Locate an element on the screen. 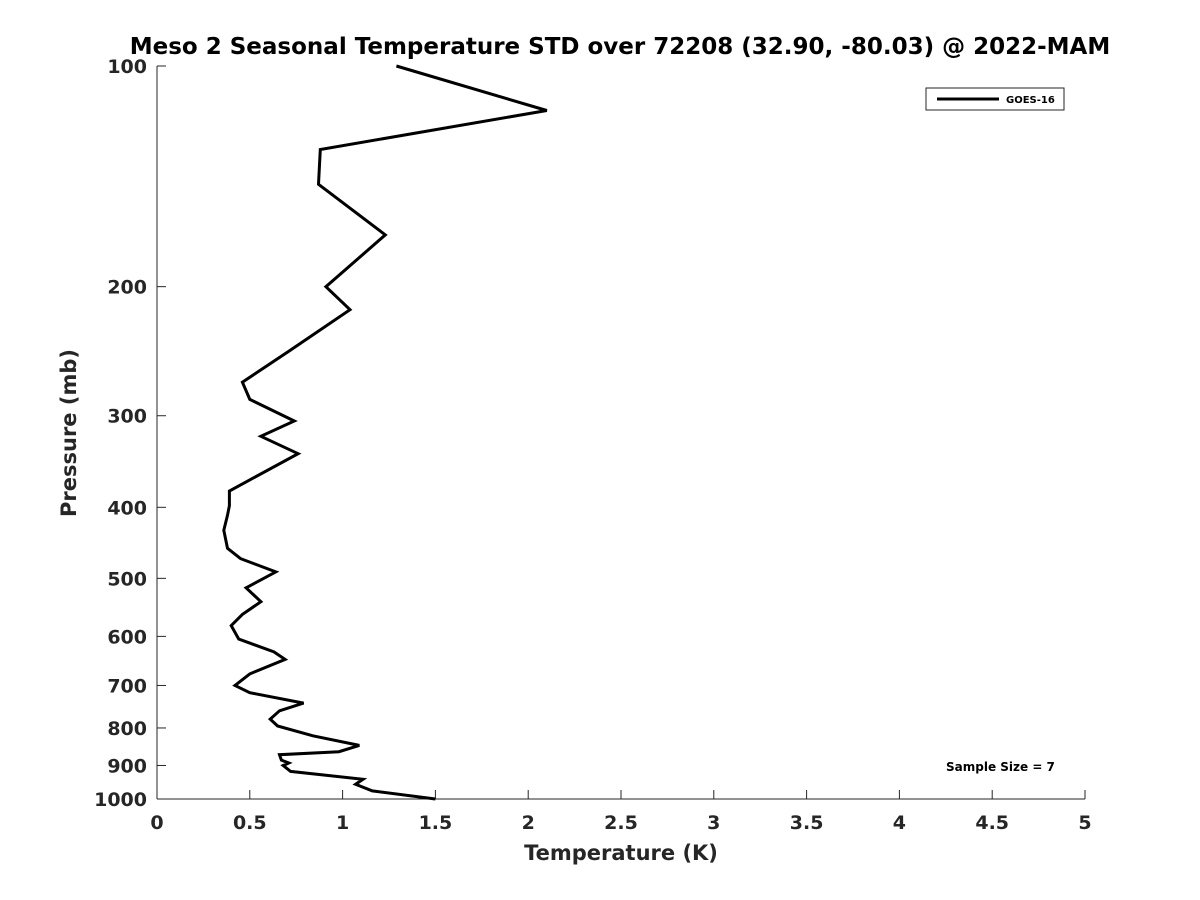 The width and height of the screenshot is (1200, 900). y-tick-label: 100 is located at coordinates (127, 67).